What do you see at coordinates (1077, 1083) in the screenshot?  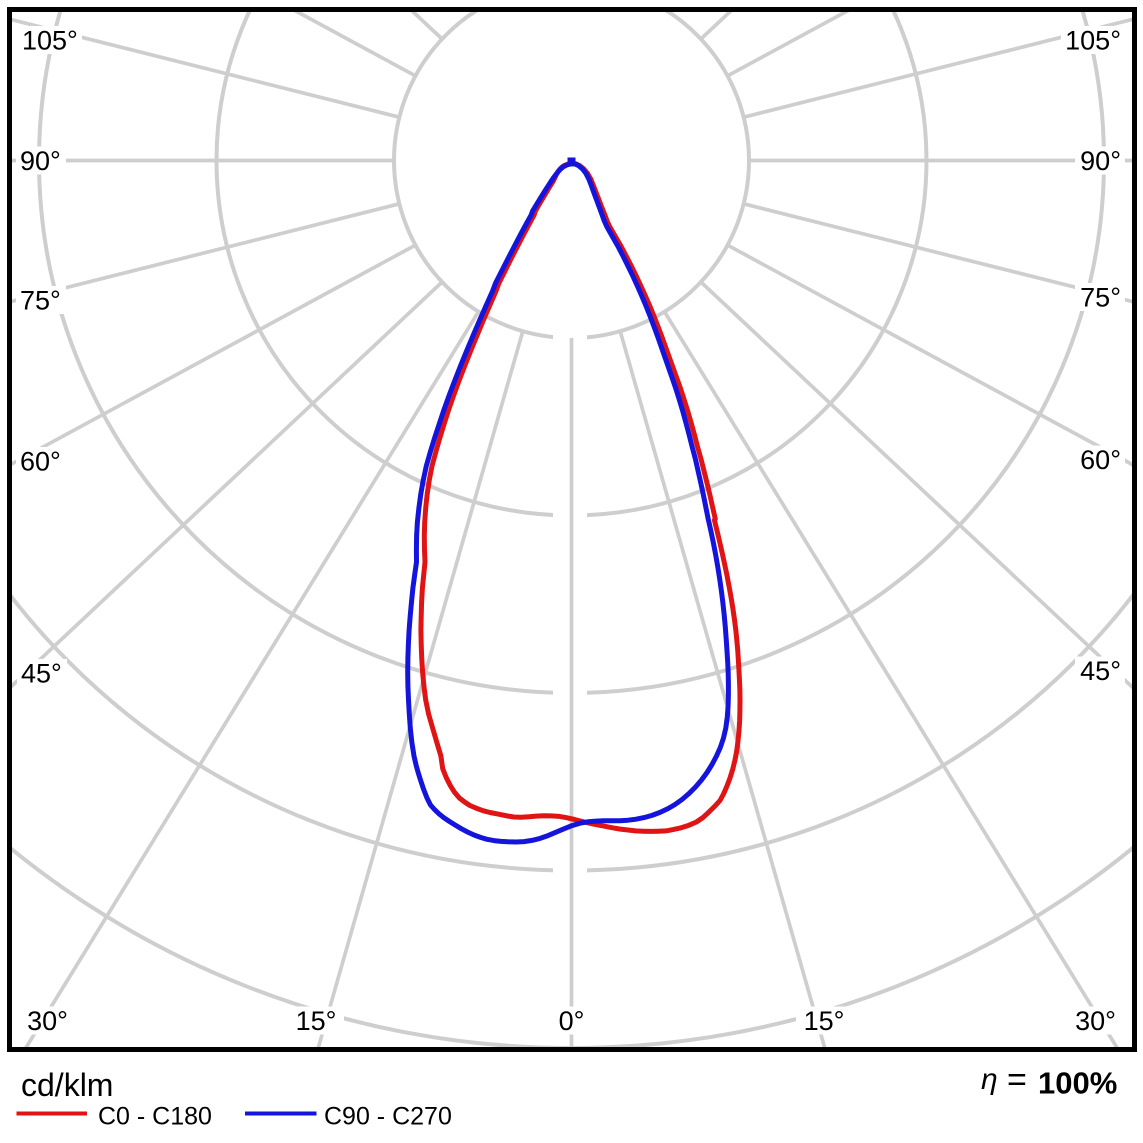 I see `svg-text: 100%` at bounding box center [1077, 1083].